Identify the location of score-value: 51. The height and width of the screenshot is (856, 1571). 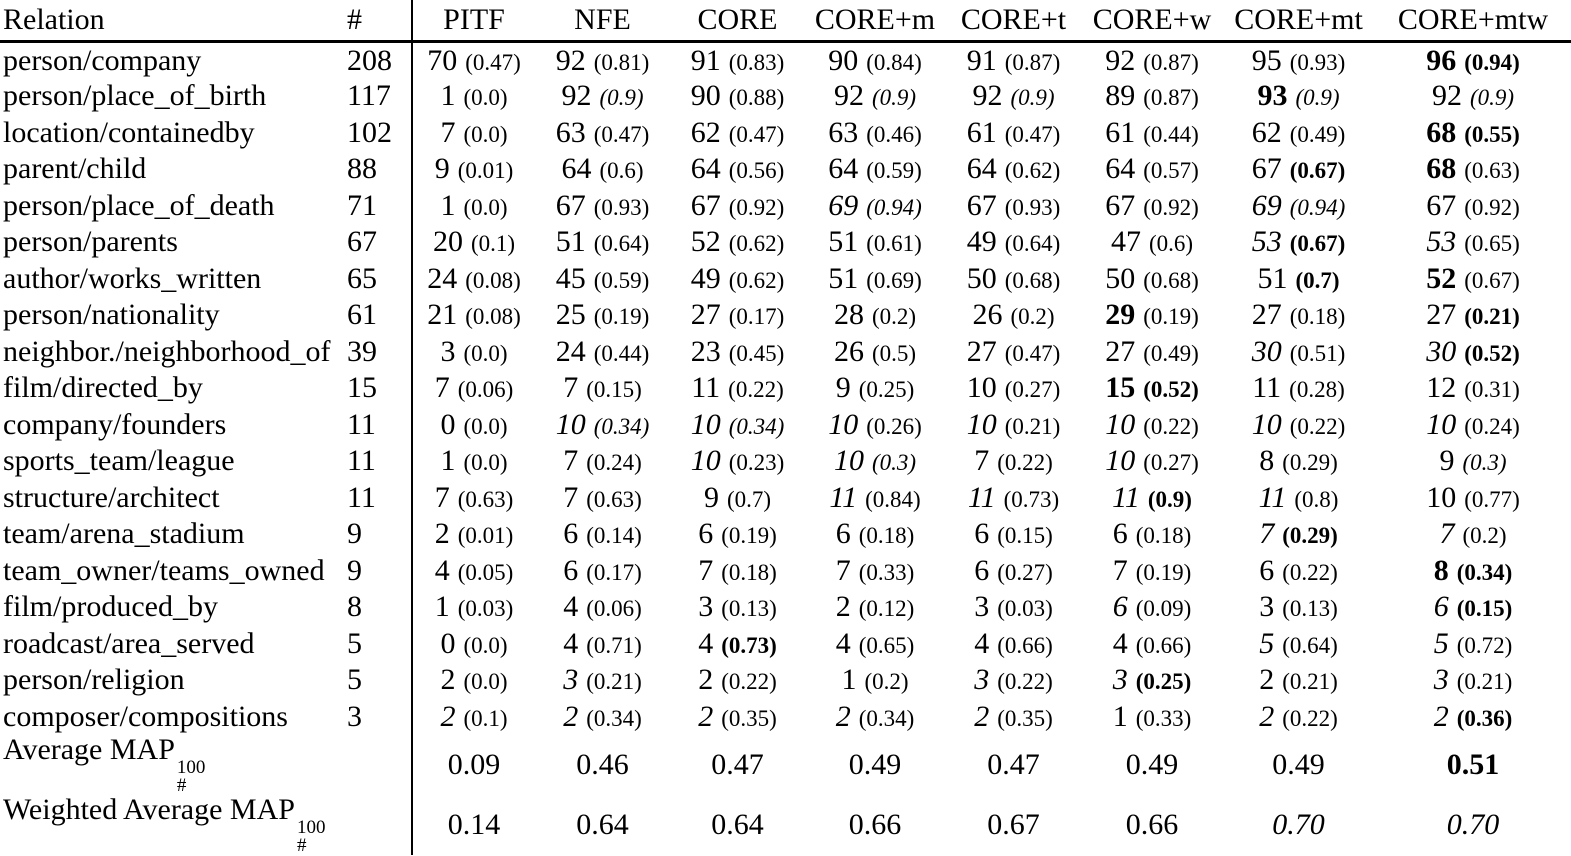
(1272, 278).